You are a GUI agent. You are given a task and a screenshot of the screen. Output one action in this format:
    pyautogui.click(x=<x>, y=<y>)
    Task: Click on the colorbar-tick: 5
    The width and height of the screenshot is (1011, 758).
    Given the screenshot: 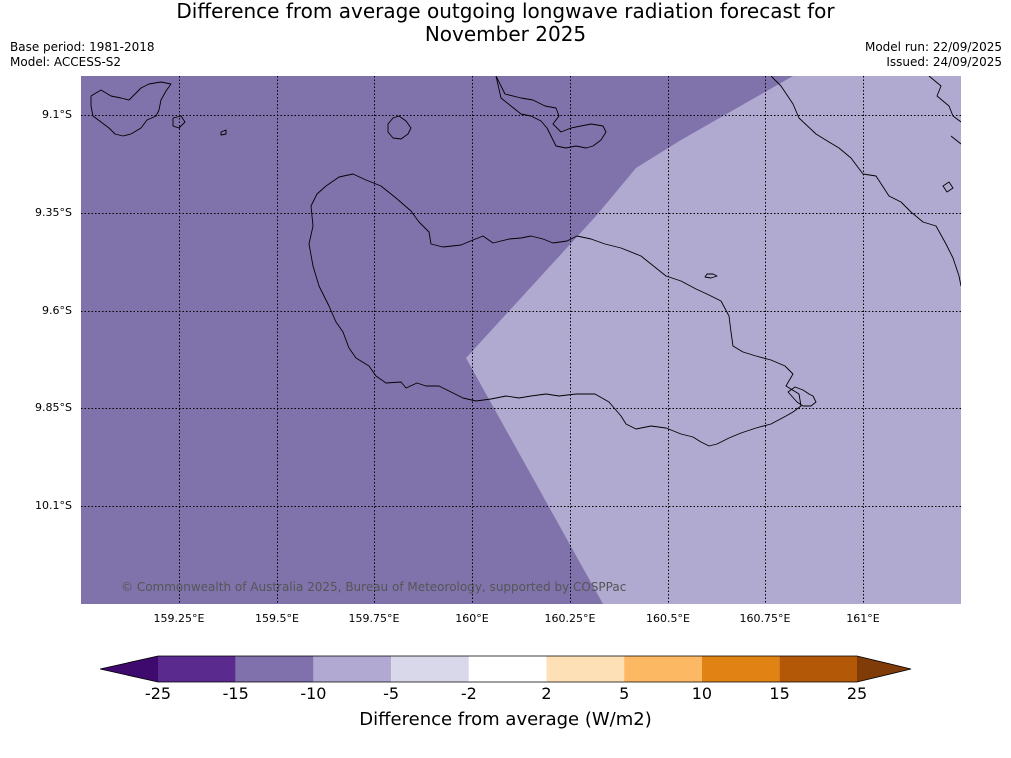 What is the action you would take?
    pyautogui.click(x=624, y=693)
    